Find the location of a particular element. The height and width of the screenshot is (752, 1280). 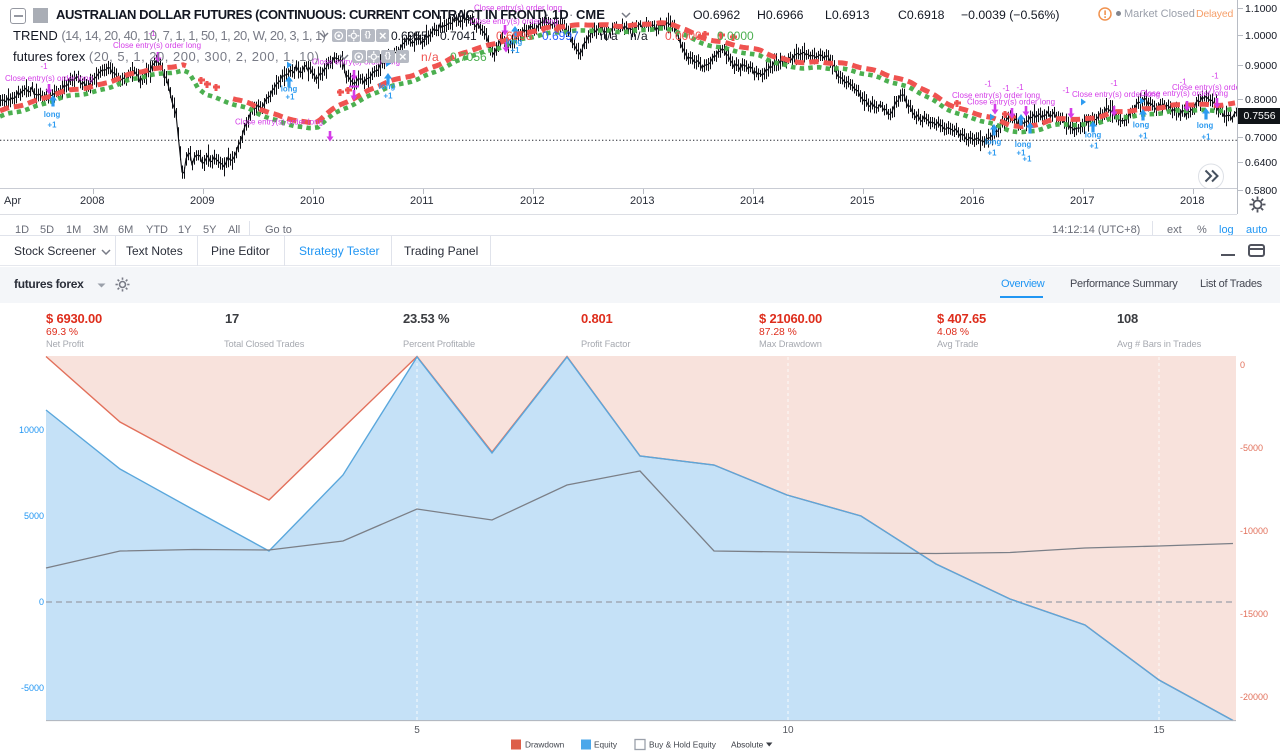

svg-text: -10000 is located at coordinates (1254, 531).